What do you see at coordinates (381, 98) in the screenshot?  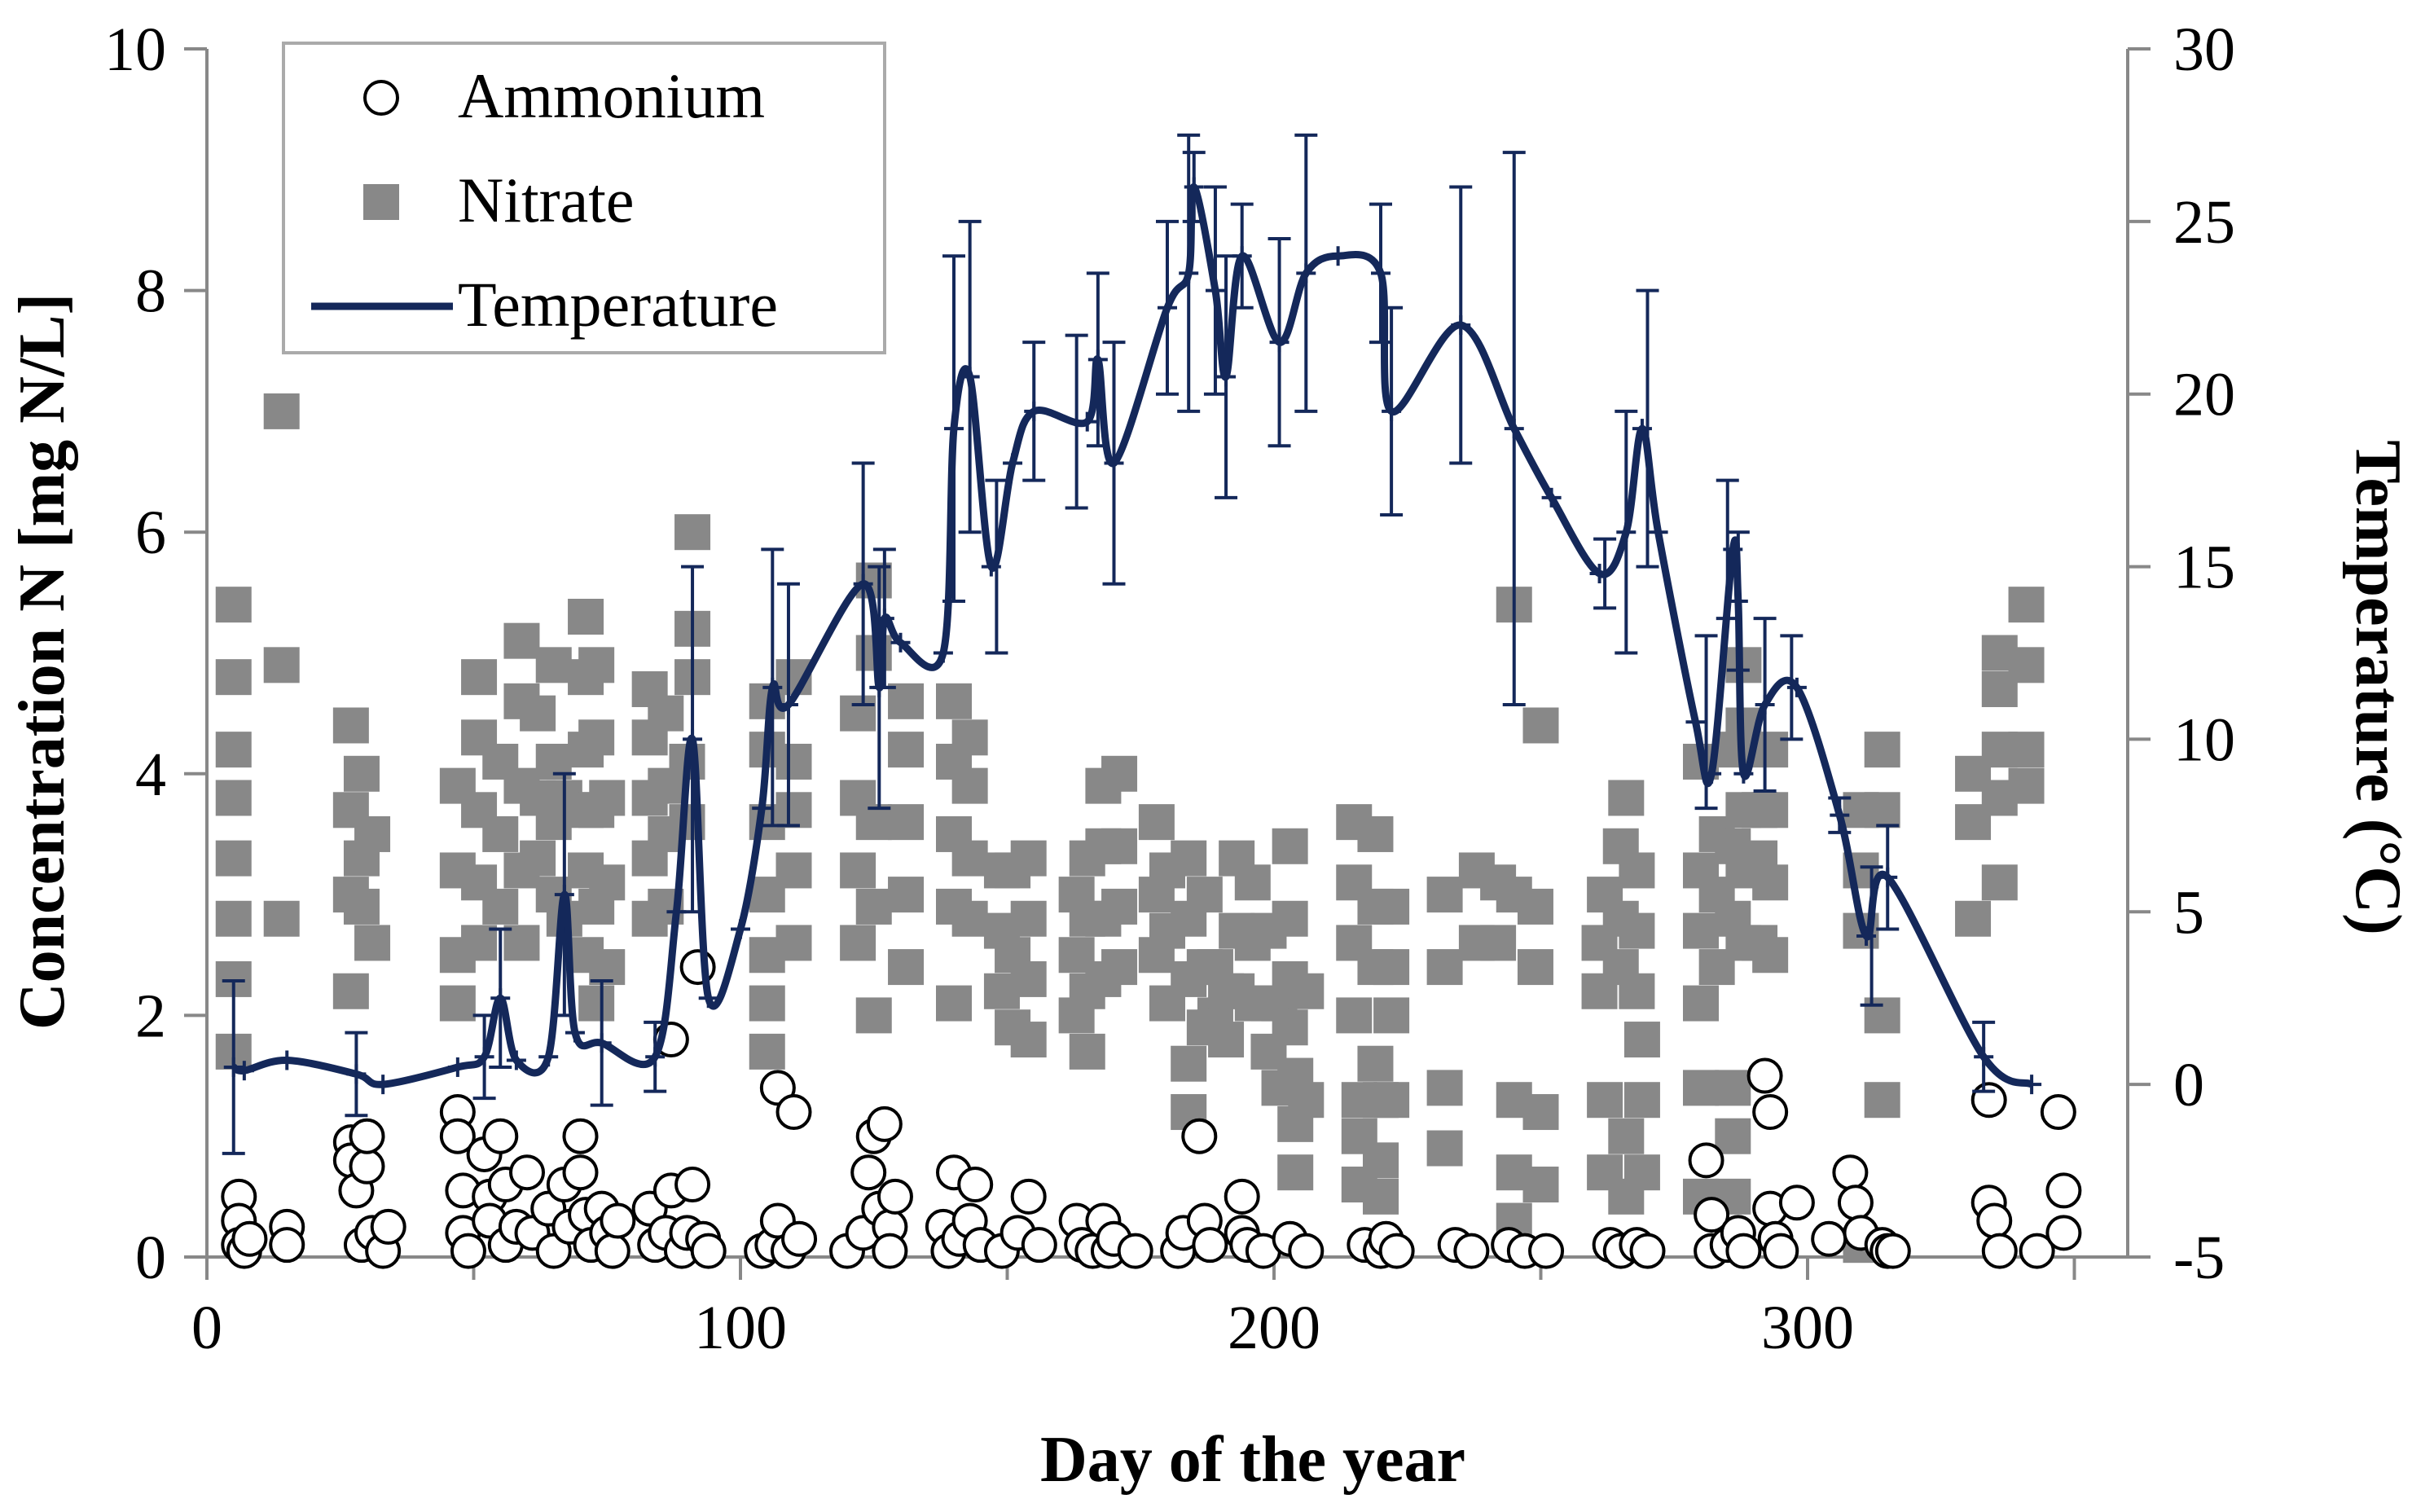 I see `legend-ammonium-marker` at bounding box center [381, 98].